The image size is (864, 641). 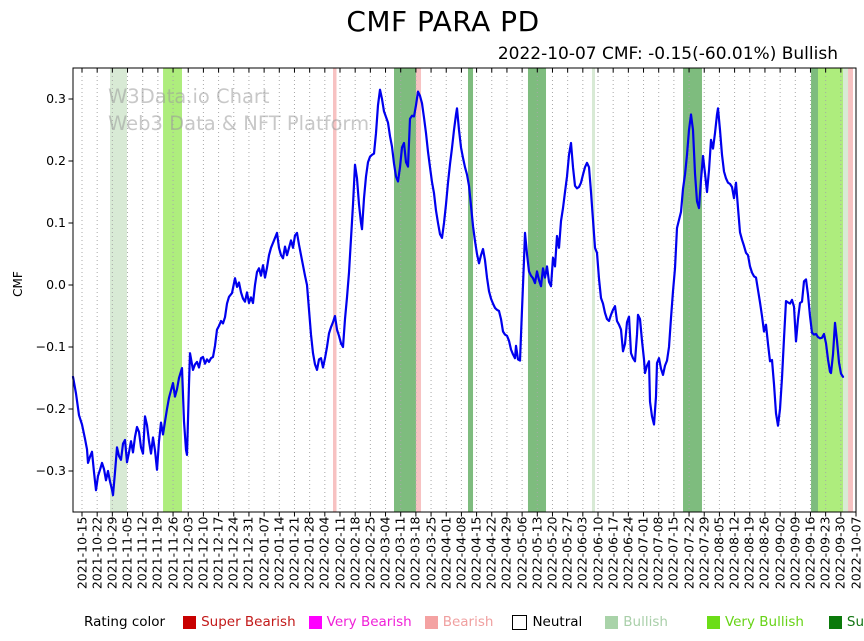 I want to click on x-tick-label: 2022-09-09, so click(x=795, y=553).